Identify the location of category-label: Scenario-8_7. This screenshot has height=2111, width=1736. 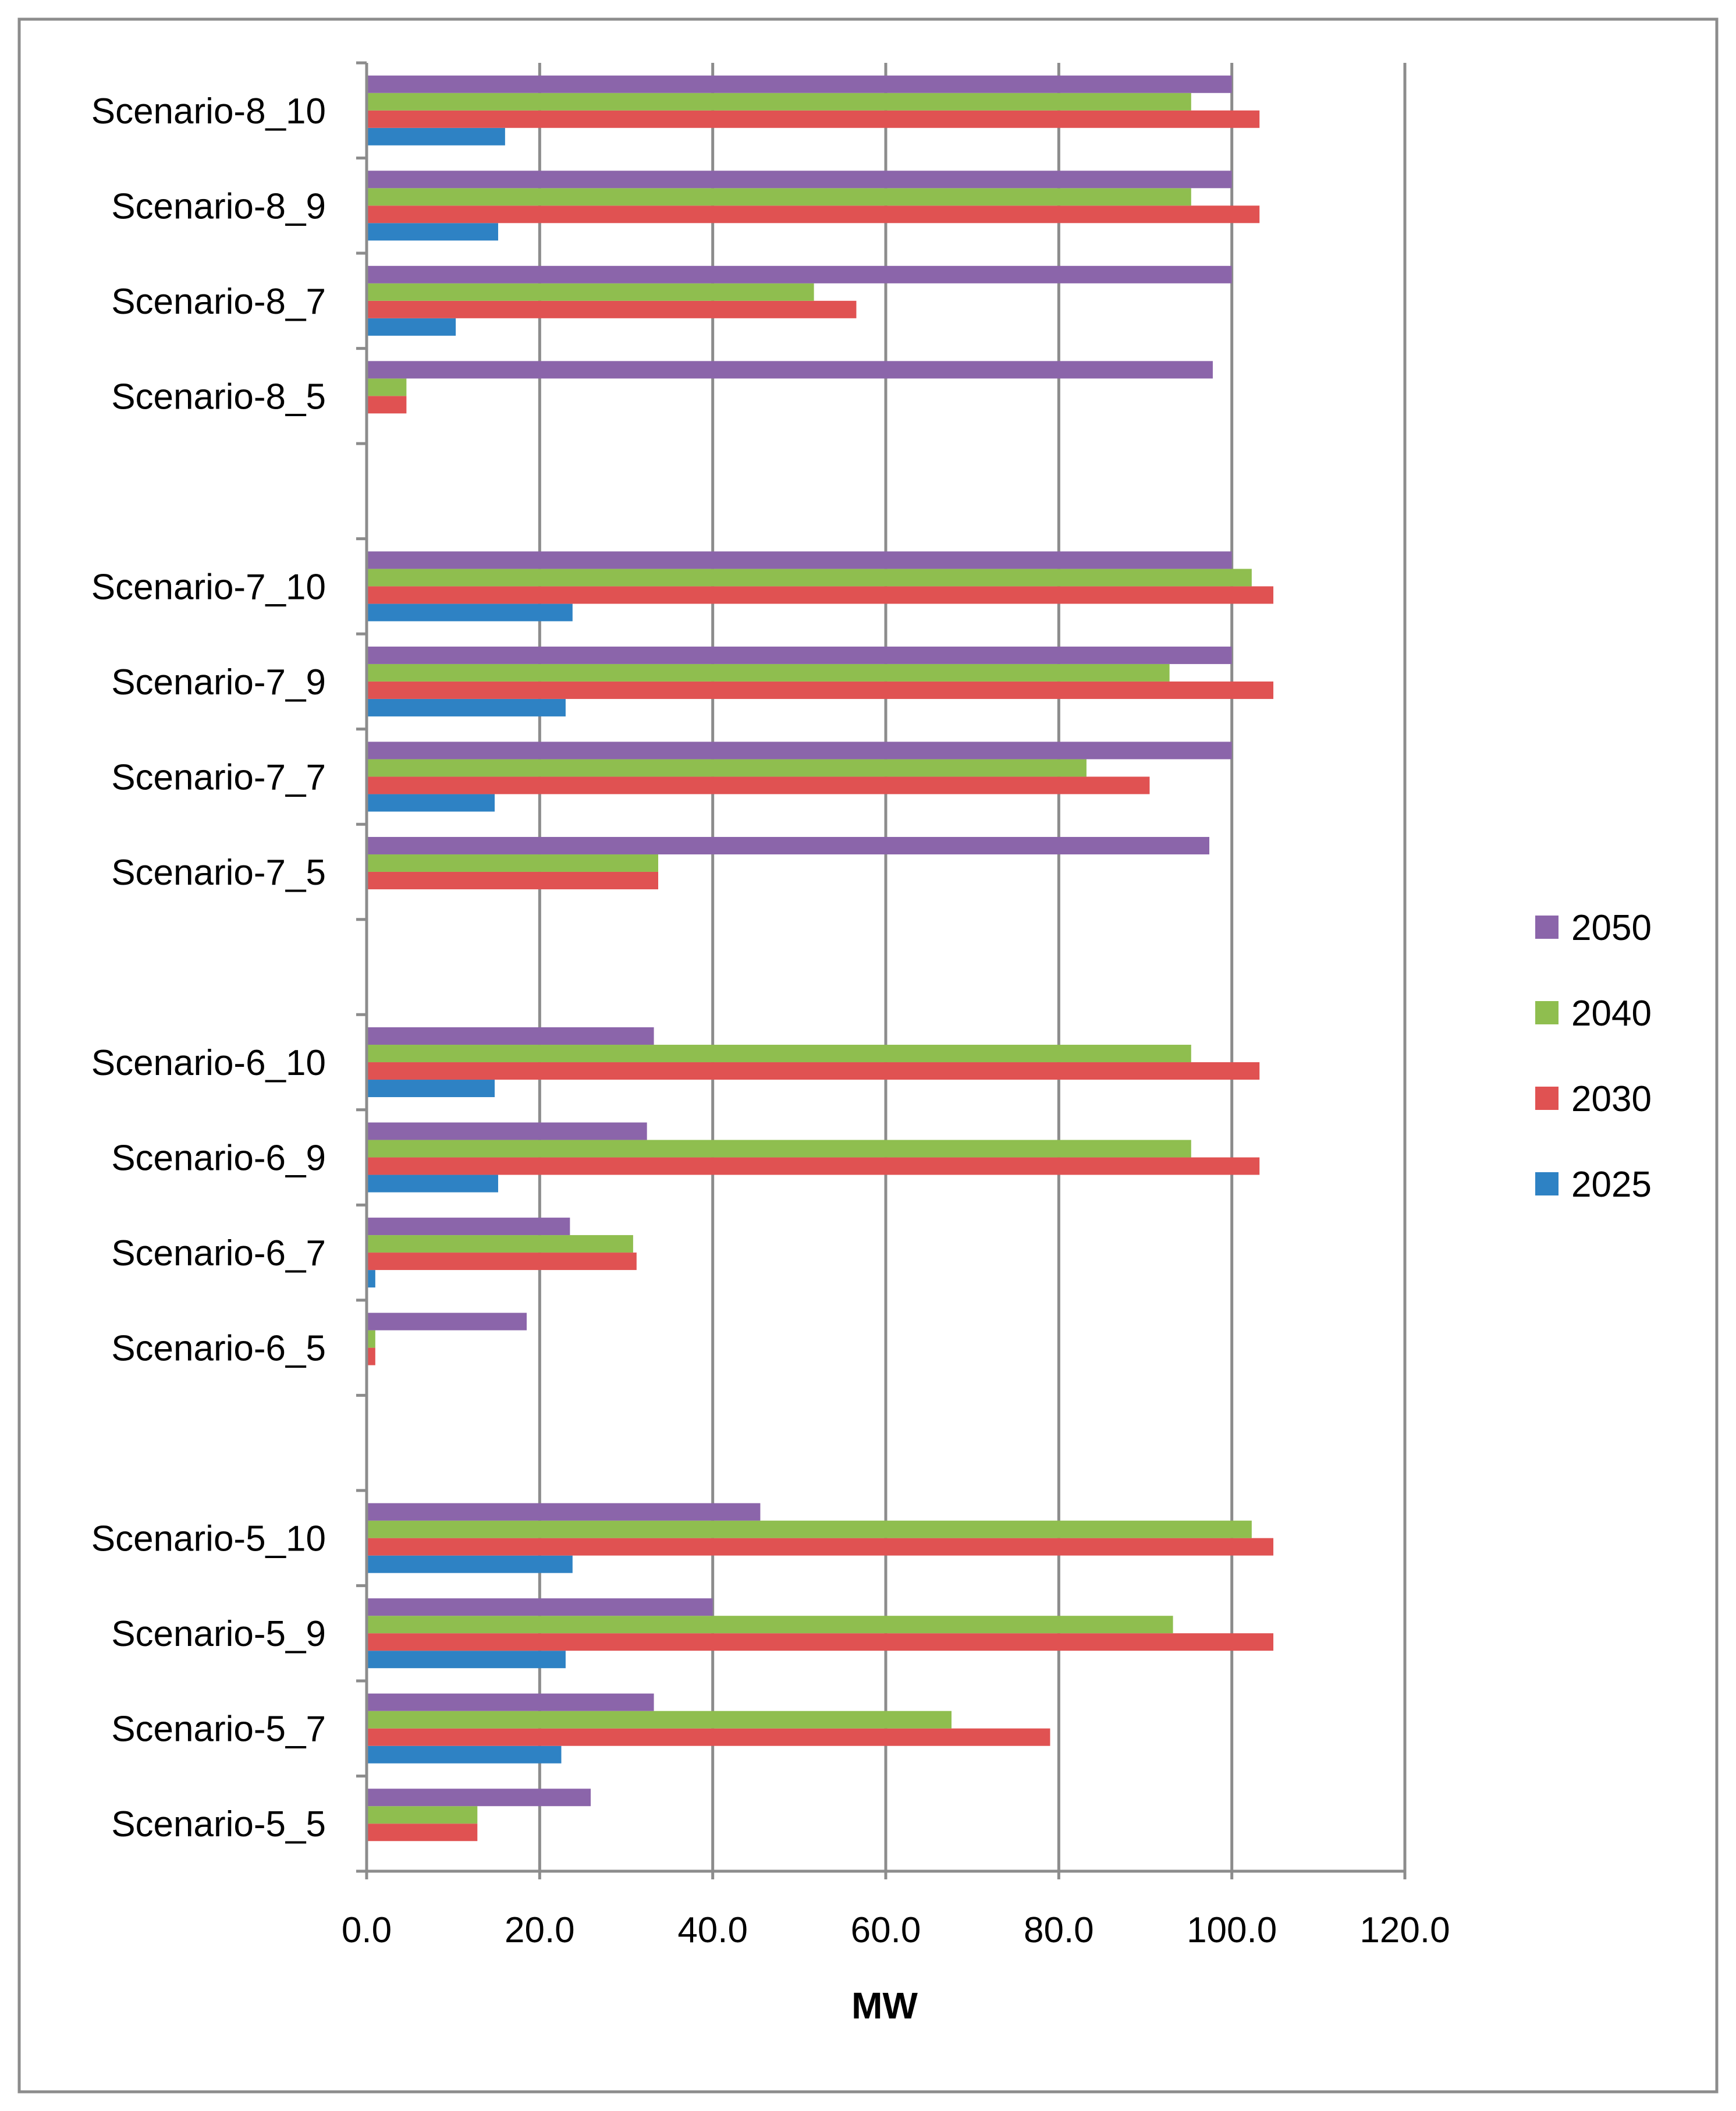
(218, 302).